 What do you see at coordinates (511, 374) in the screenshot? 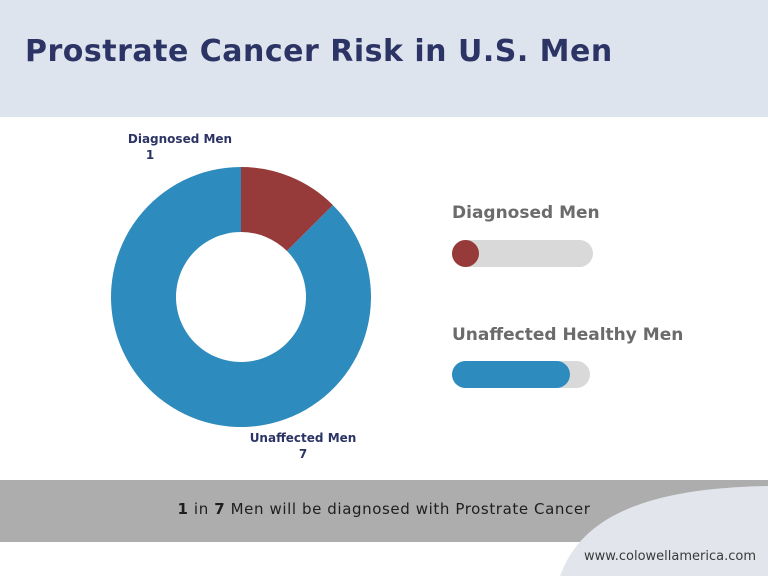
I see `legend-bar-unaffected-fill` at bounding box center [511, 374].